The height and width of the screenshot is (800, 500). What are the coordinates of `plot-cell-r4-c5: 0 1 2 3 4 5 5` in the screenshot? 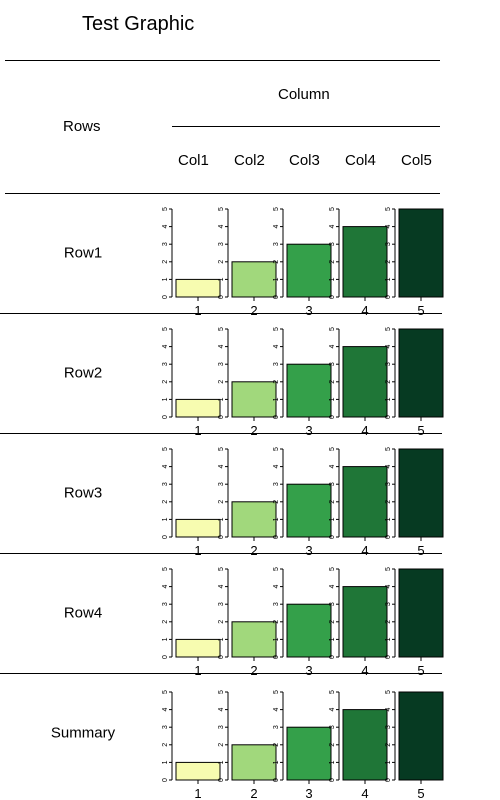 It's located at (414, 622).